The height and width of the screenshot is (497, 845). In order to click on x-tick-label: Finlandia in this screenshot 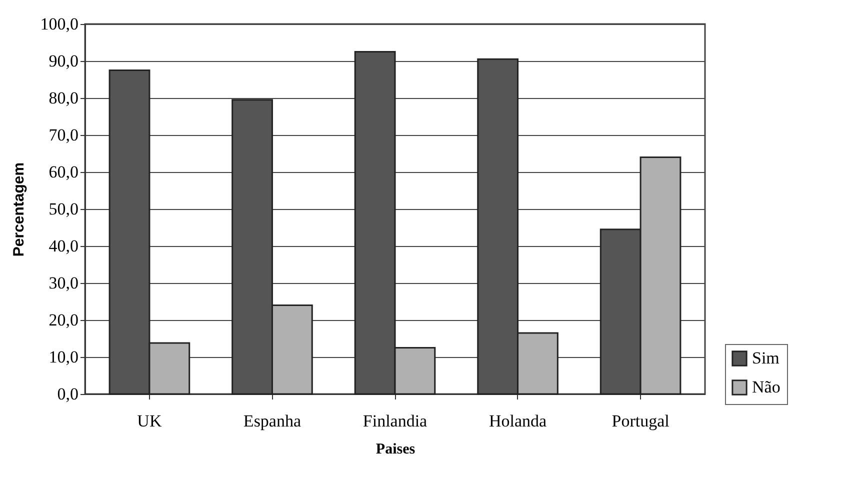, I will do `click(395, 421)`.